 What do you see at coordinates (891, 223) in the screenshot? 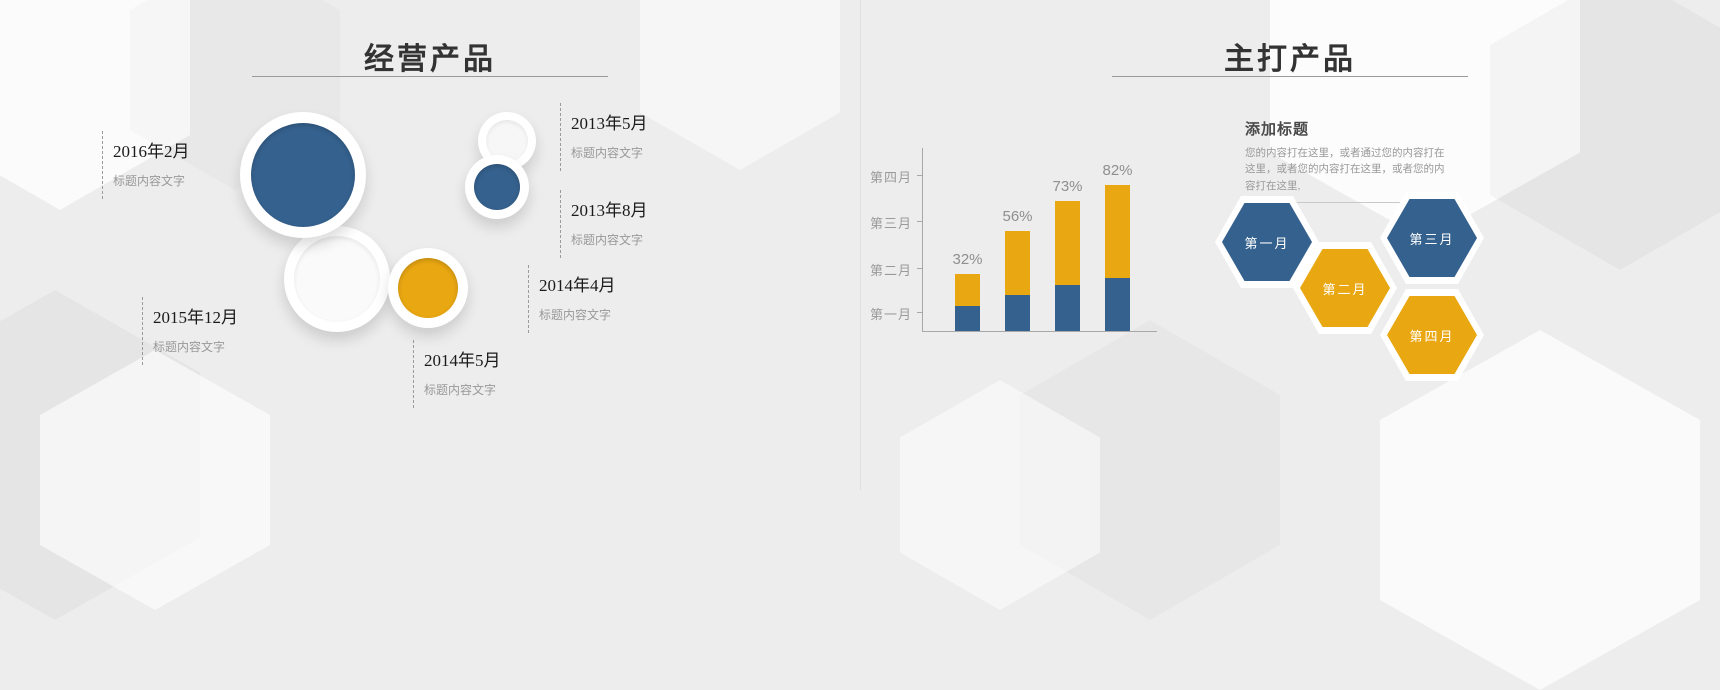
I see `y-axis-label: 第三月` at bounding box center [891, 223].